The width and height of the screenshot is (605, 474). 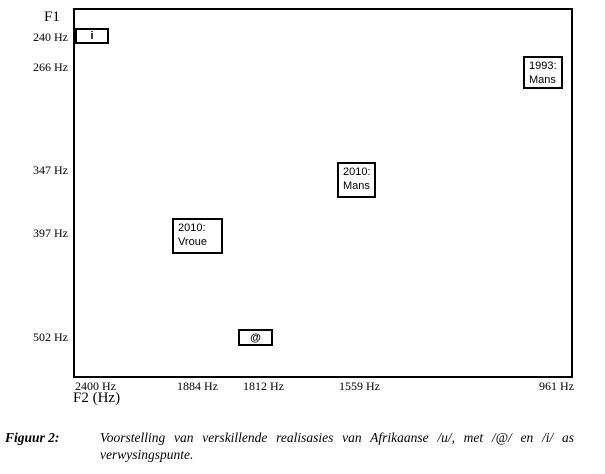 What do you see at coordinates (263, 386) in the screenshot?
I see `x-tick-1812hz: 1812 Hz` at bounding box center [263, 386].